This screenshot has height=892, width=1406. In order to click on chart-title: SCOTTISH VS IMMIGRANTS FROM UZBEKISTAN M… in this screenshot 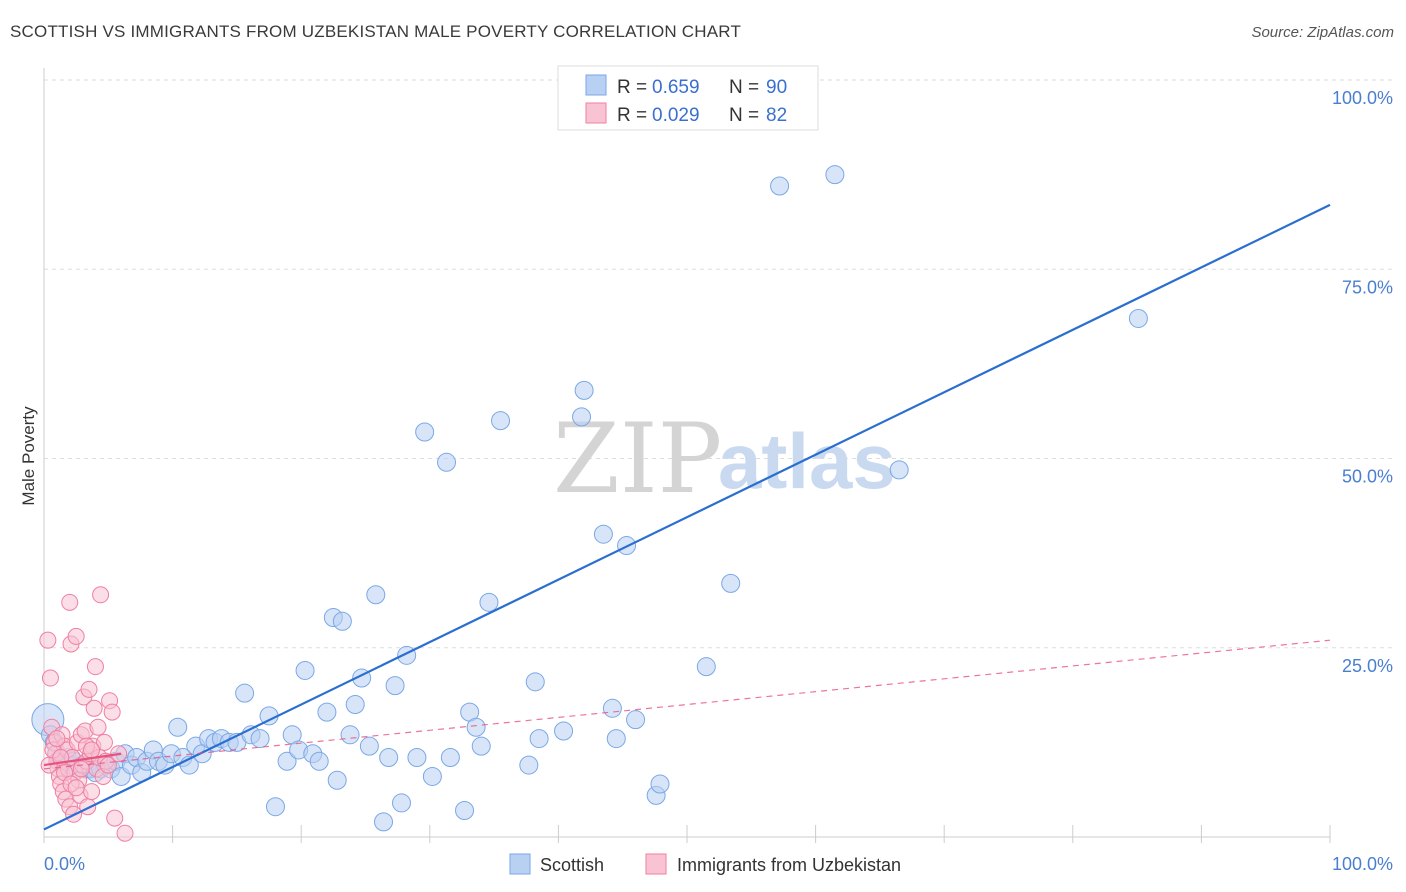, I will do `click(376, 31)`.